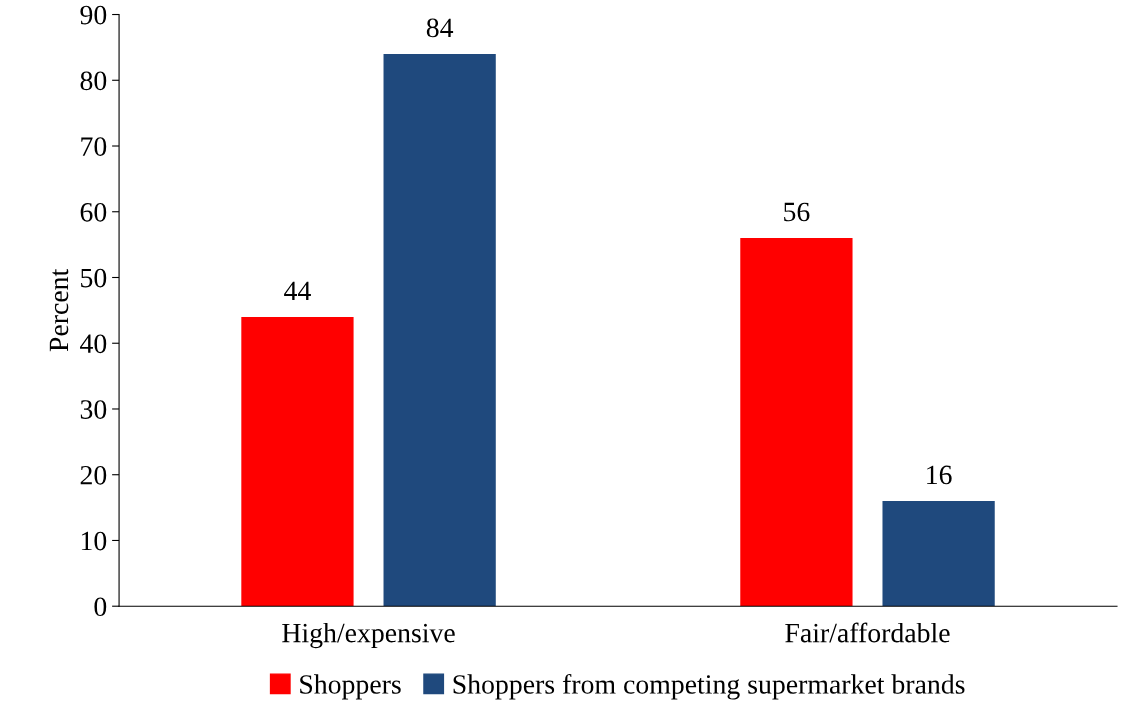 The image size is (1134, 726). Describe the element at coordinates (297, 290) in the screenshot. I see `data-label: 44` at that location.